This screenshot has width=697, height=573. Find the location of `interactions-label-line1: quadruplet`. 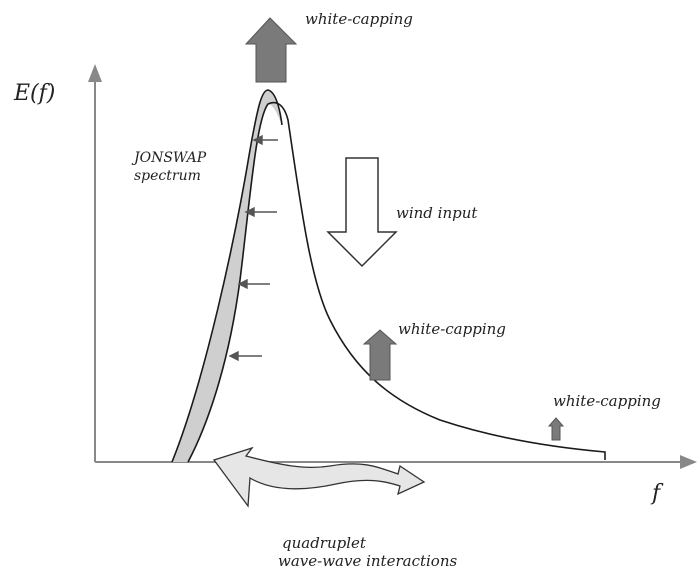

interactions-label-line1: quadruplet is located at coordinates (324, 543).